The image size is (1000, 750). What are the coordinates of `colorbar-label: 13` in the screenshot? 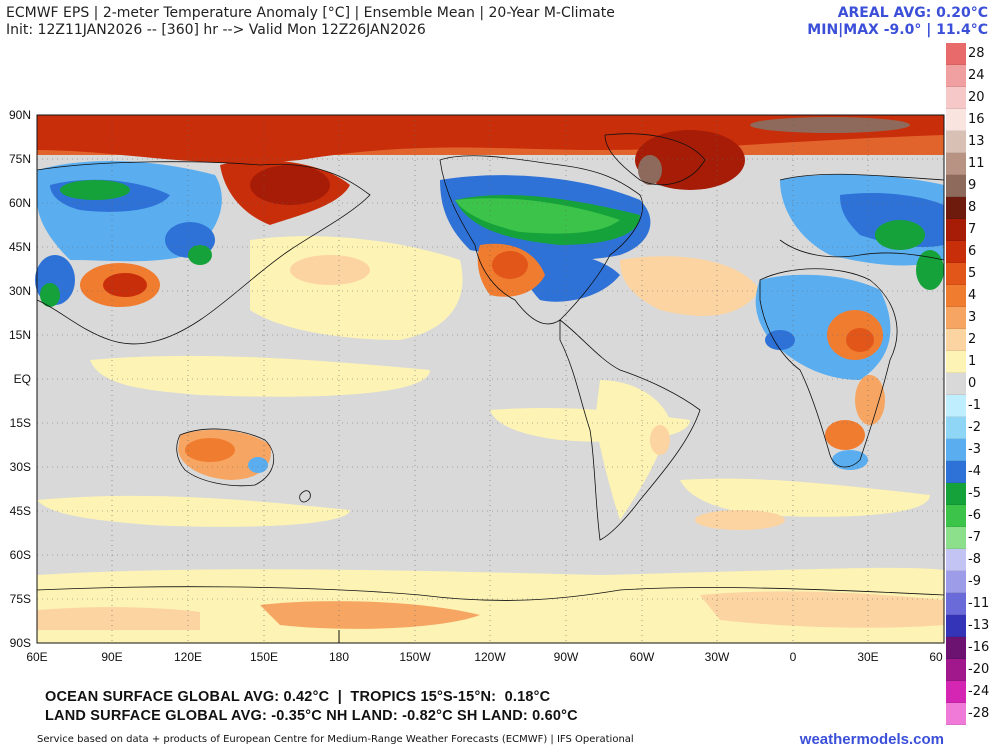 It's located at (976, 141).